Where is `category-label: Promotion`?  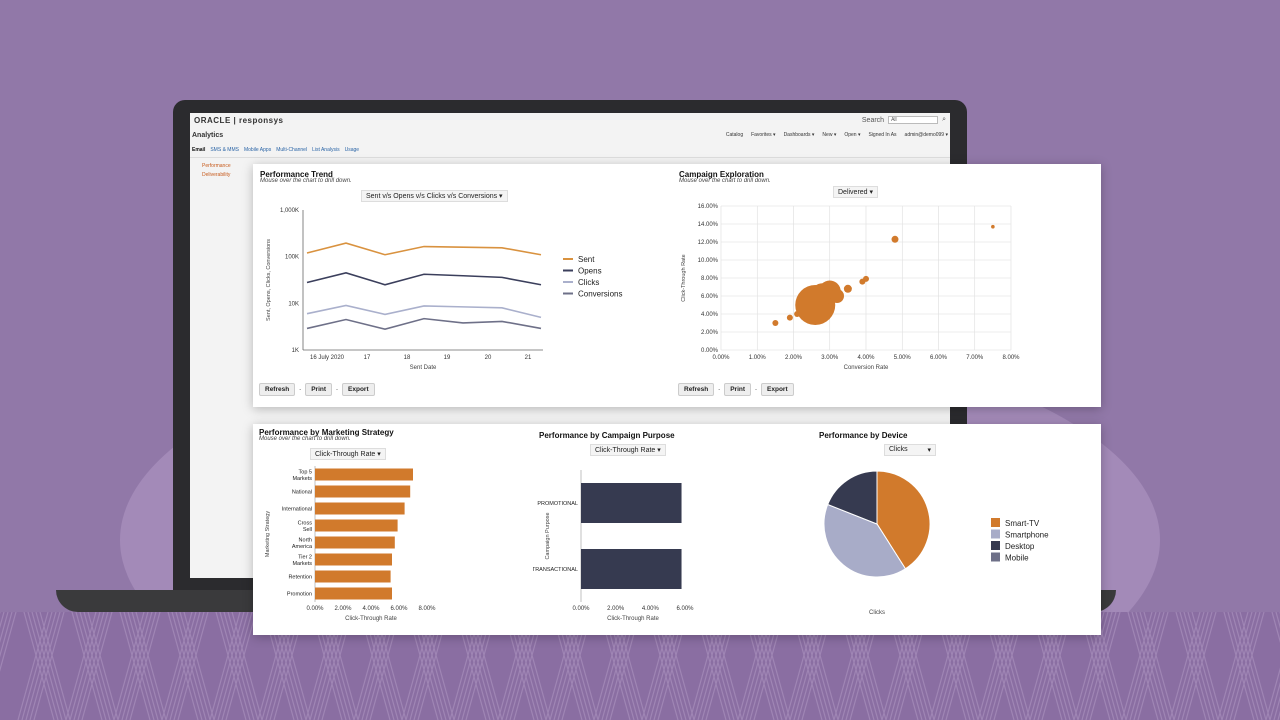 category-label: Promotion is located at coordinates (299, 595).